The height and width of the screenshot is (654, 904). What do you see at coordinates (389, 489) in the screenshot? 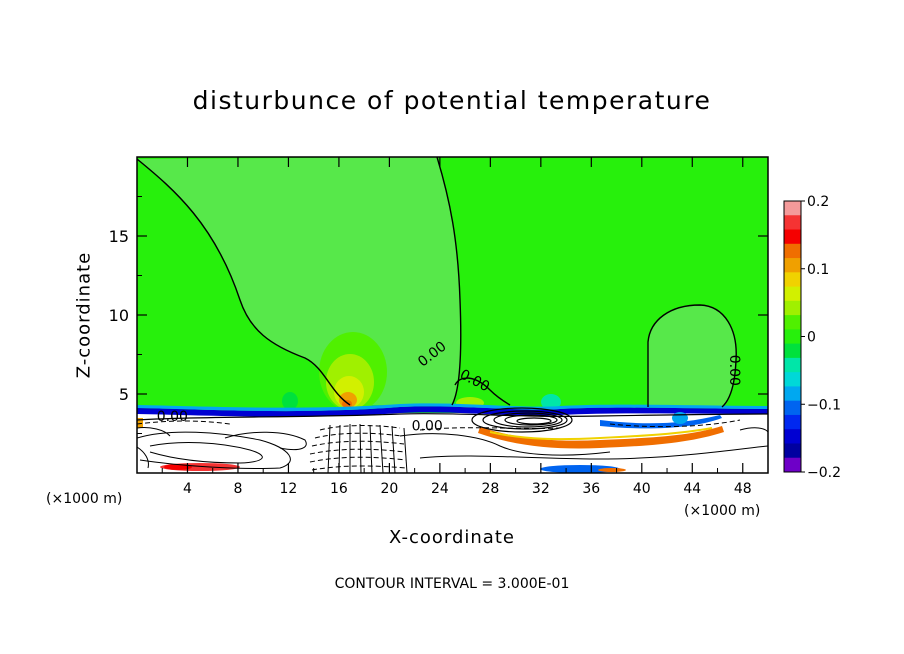
I see `x-tick-label: 20` at bounding box center [389, 489].